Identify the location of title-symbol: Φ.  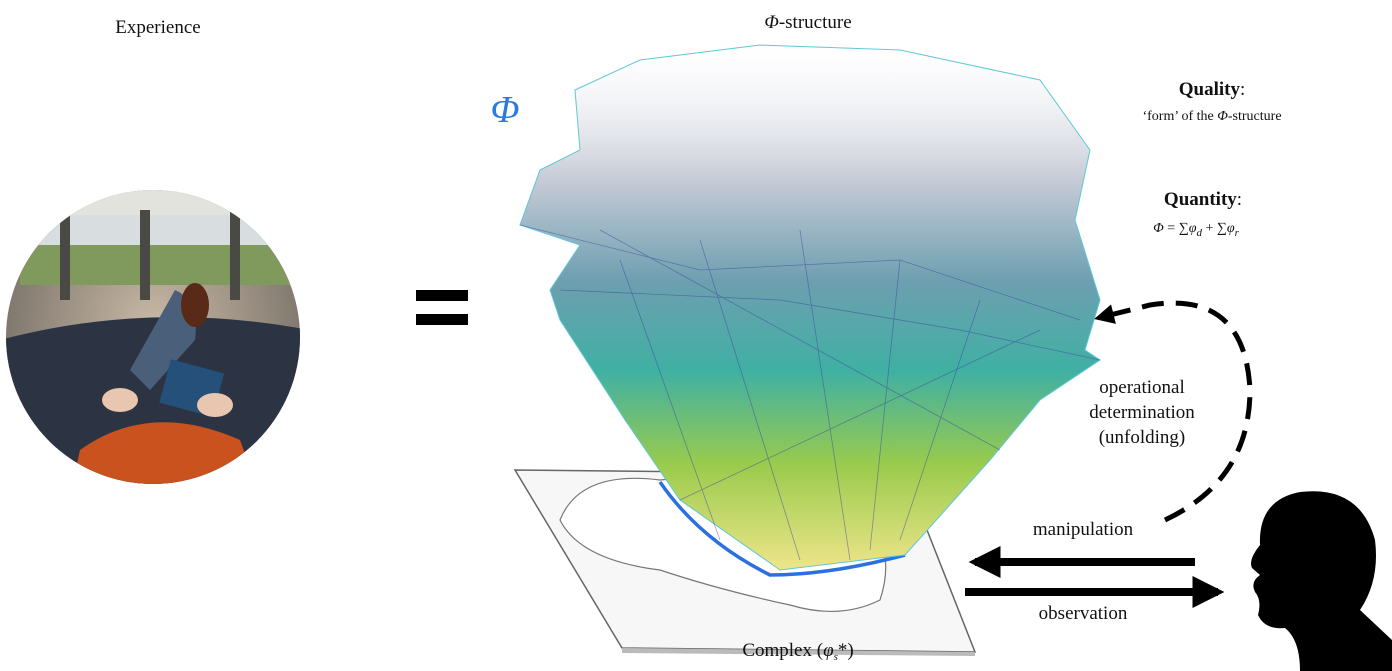
(771, 22).